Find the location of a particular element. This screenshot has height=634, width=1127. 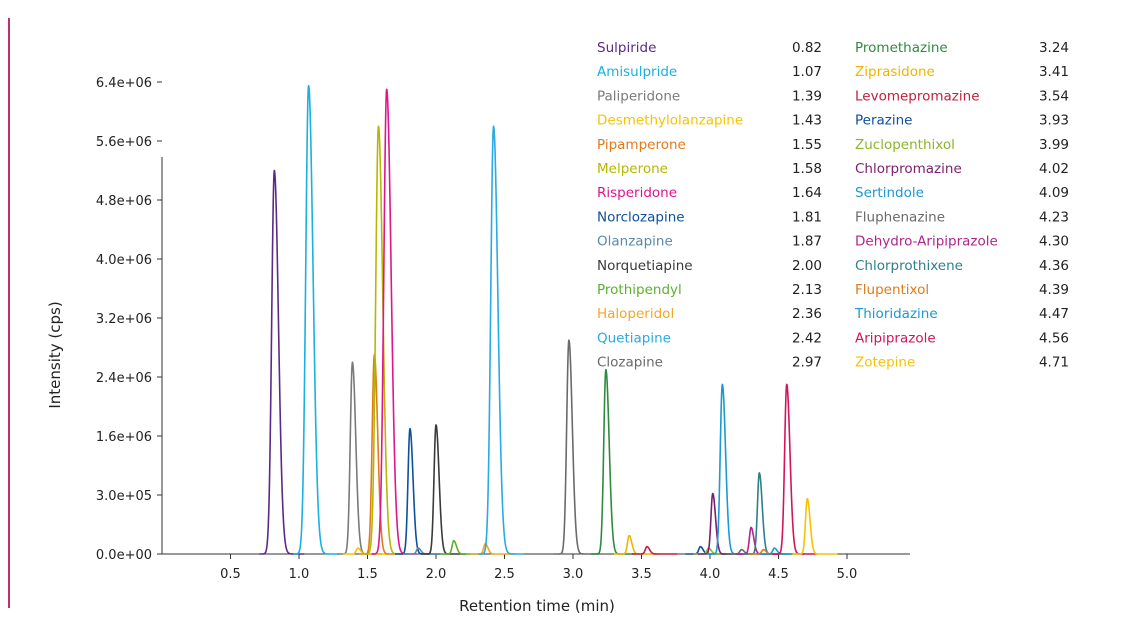

legend-name: Ziprasidone is located at coordinates (895, 72).